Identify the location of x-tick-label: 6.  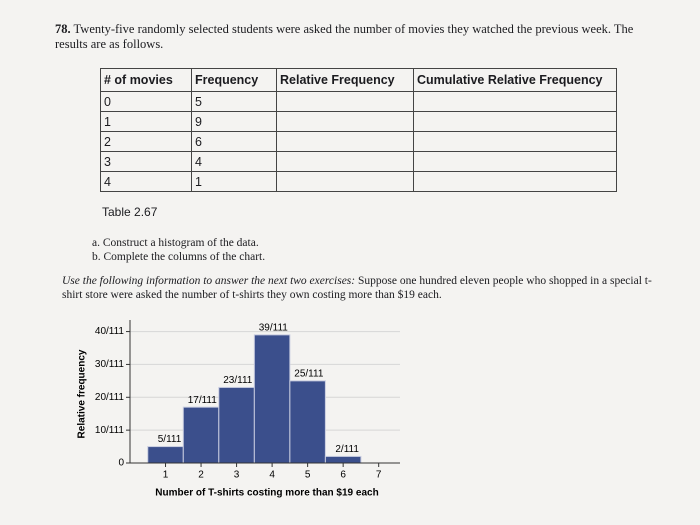
(343, 475).